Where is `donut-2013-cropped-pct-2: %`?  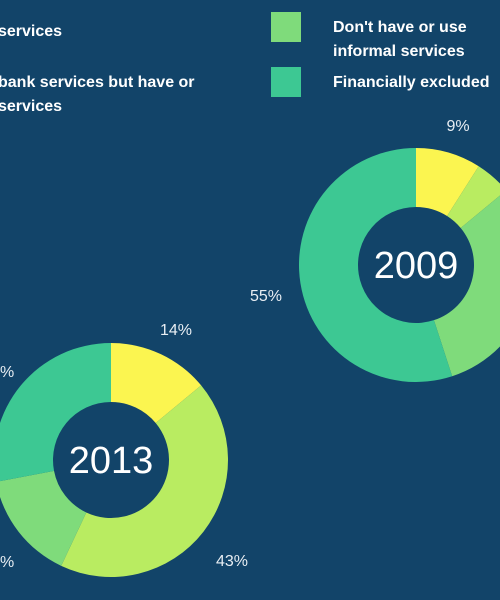
donut-2013-cropped-pct-2: % is located at coordinates (7, 562).